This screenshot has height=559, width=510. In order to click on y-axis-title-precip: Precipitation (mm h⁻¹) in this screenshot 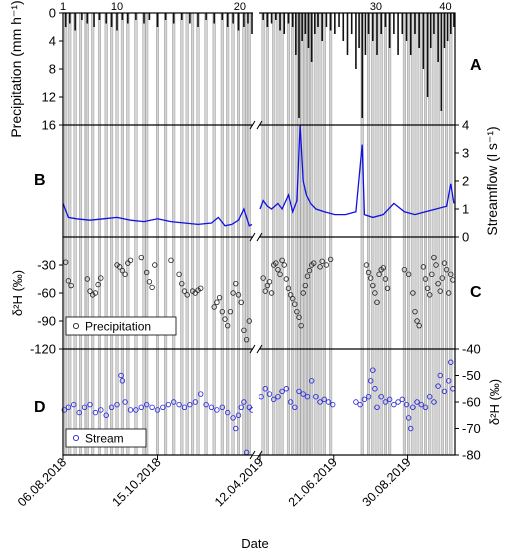, I will do `click(16, 68)`.